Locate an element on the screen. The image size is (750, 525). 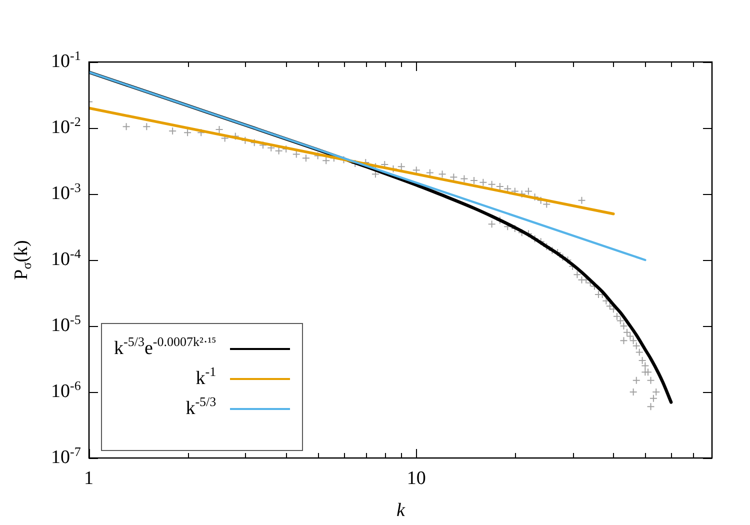
legend-label: k$^{-1}$ is located at coordinates (206, 377).